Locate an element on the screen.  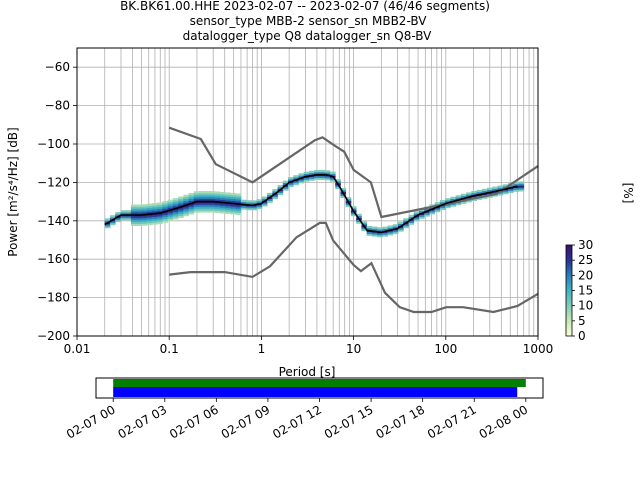
y-axis-ticks: −200 −180 −160 −140 −120 −100 −80 −60 is located at coordinates (57, 201).